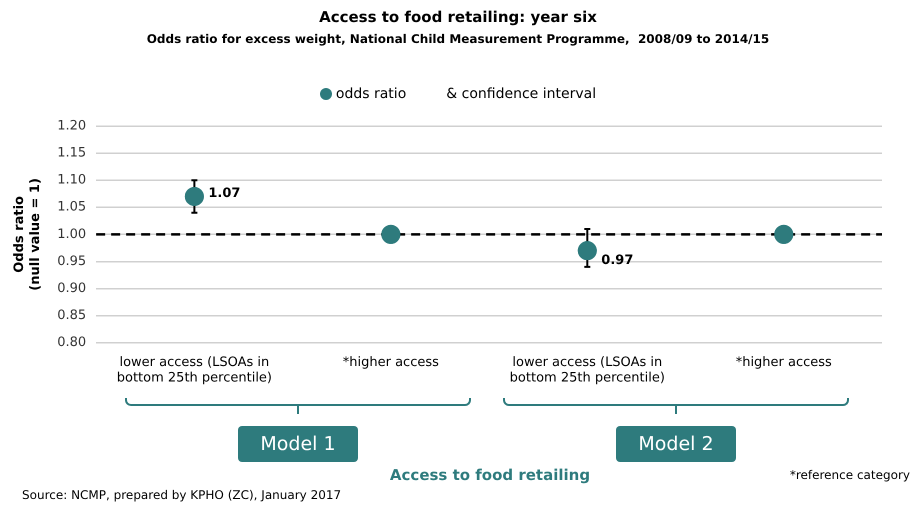 This screenshot has height=508, width=916. Describe the element at coordinates (298, 444) in the screenshot. I see `text: Model 1` at that location.